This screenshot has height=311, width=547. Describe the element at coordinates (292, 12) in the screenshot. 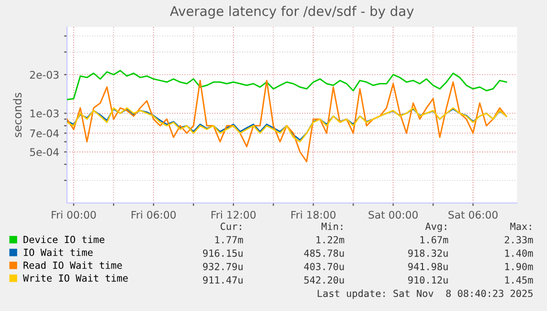

I see `chart-title: Average latency for /dev/sdf - by day` at that location.